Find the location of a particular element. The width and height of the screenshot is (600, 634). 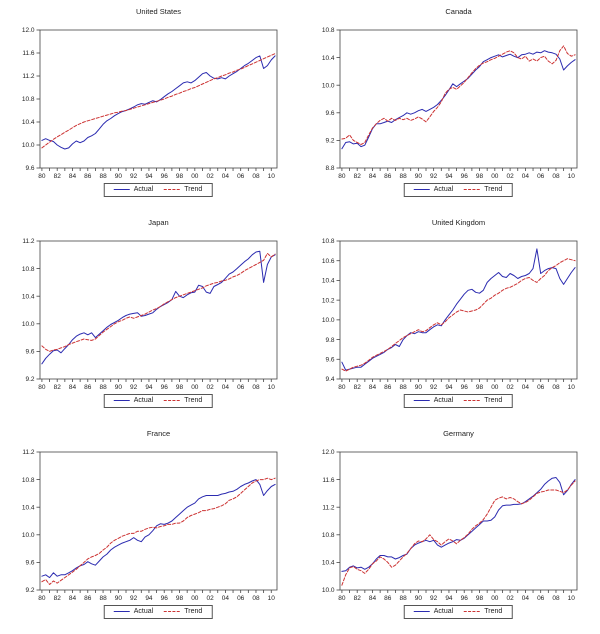

x-tick-label: 98 is located at coordinates (480, 387).